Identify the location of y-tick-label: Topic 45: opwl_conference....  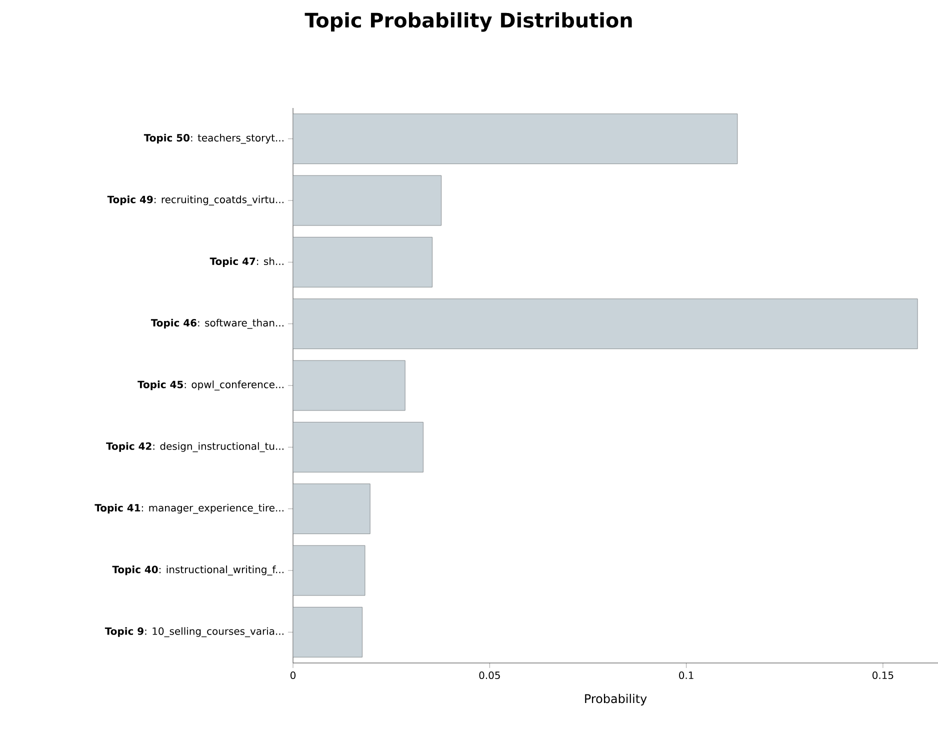
(211, 385).